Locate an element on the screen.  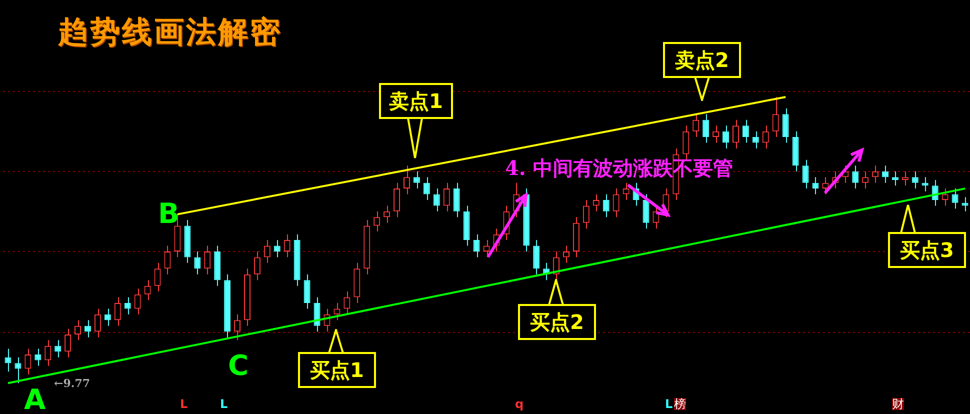
annotation: 买点2 is located at coordinates (557, 322).